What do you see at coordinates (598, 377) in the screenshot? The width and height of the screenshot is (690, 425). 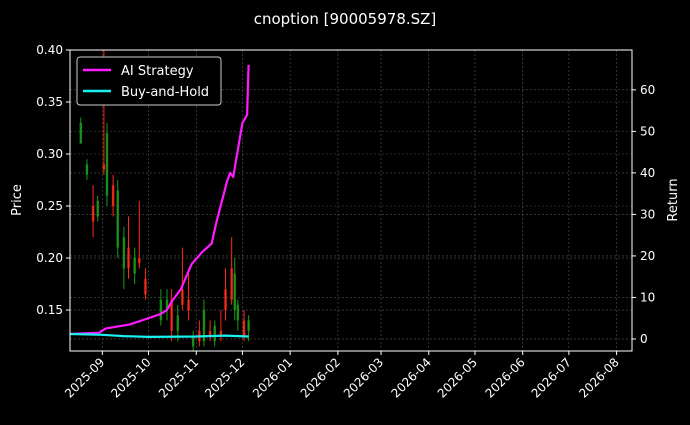 I see `x-tick-label: 2026-08` at bounding box center [598, 377].